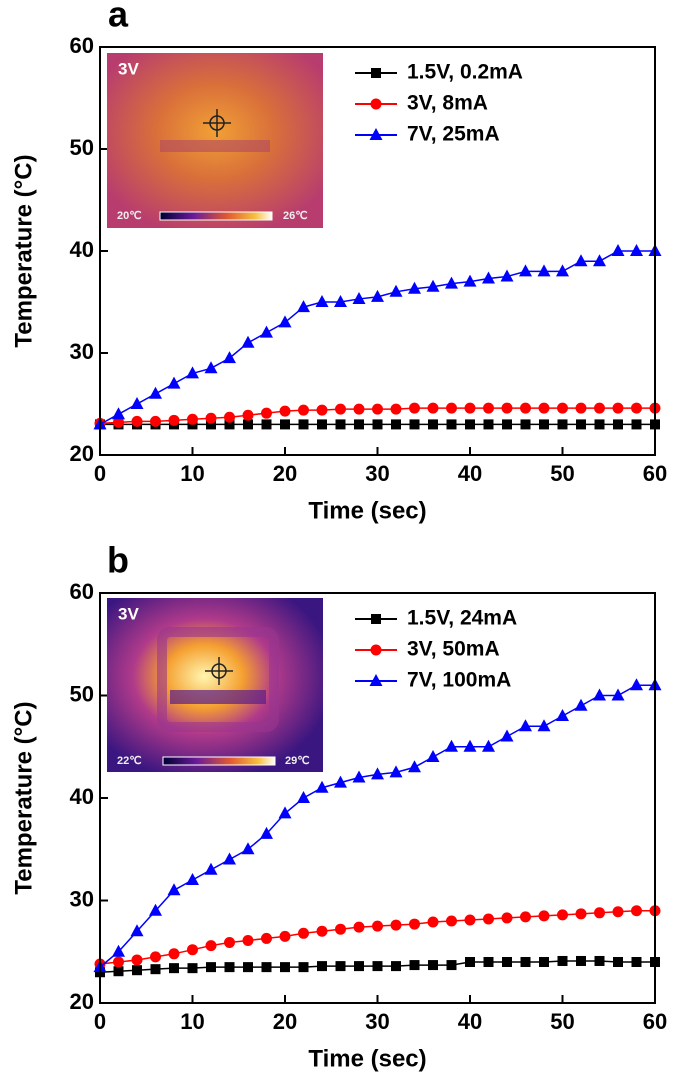 The width and height of the screenshot is (675, 1087). I want to click on series-line, so click(377, 338).